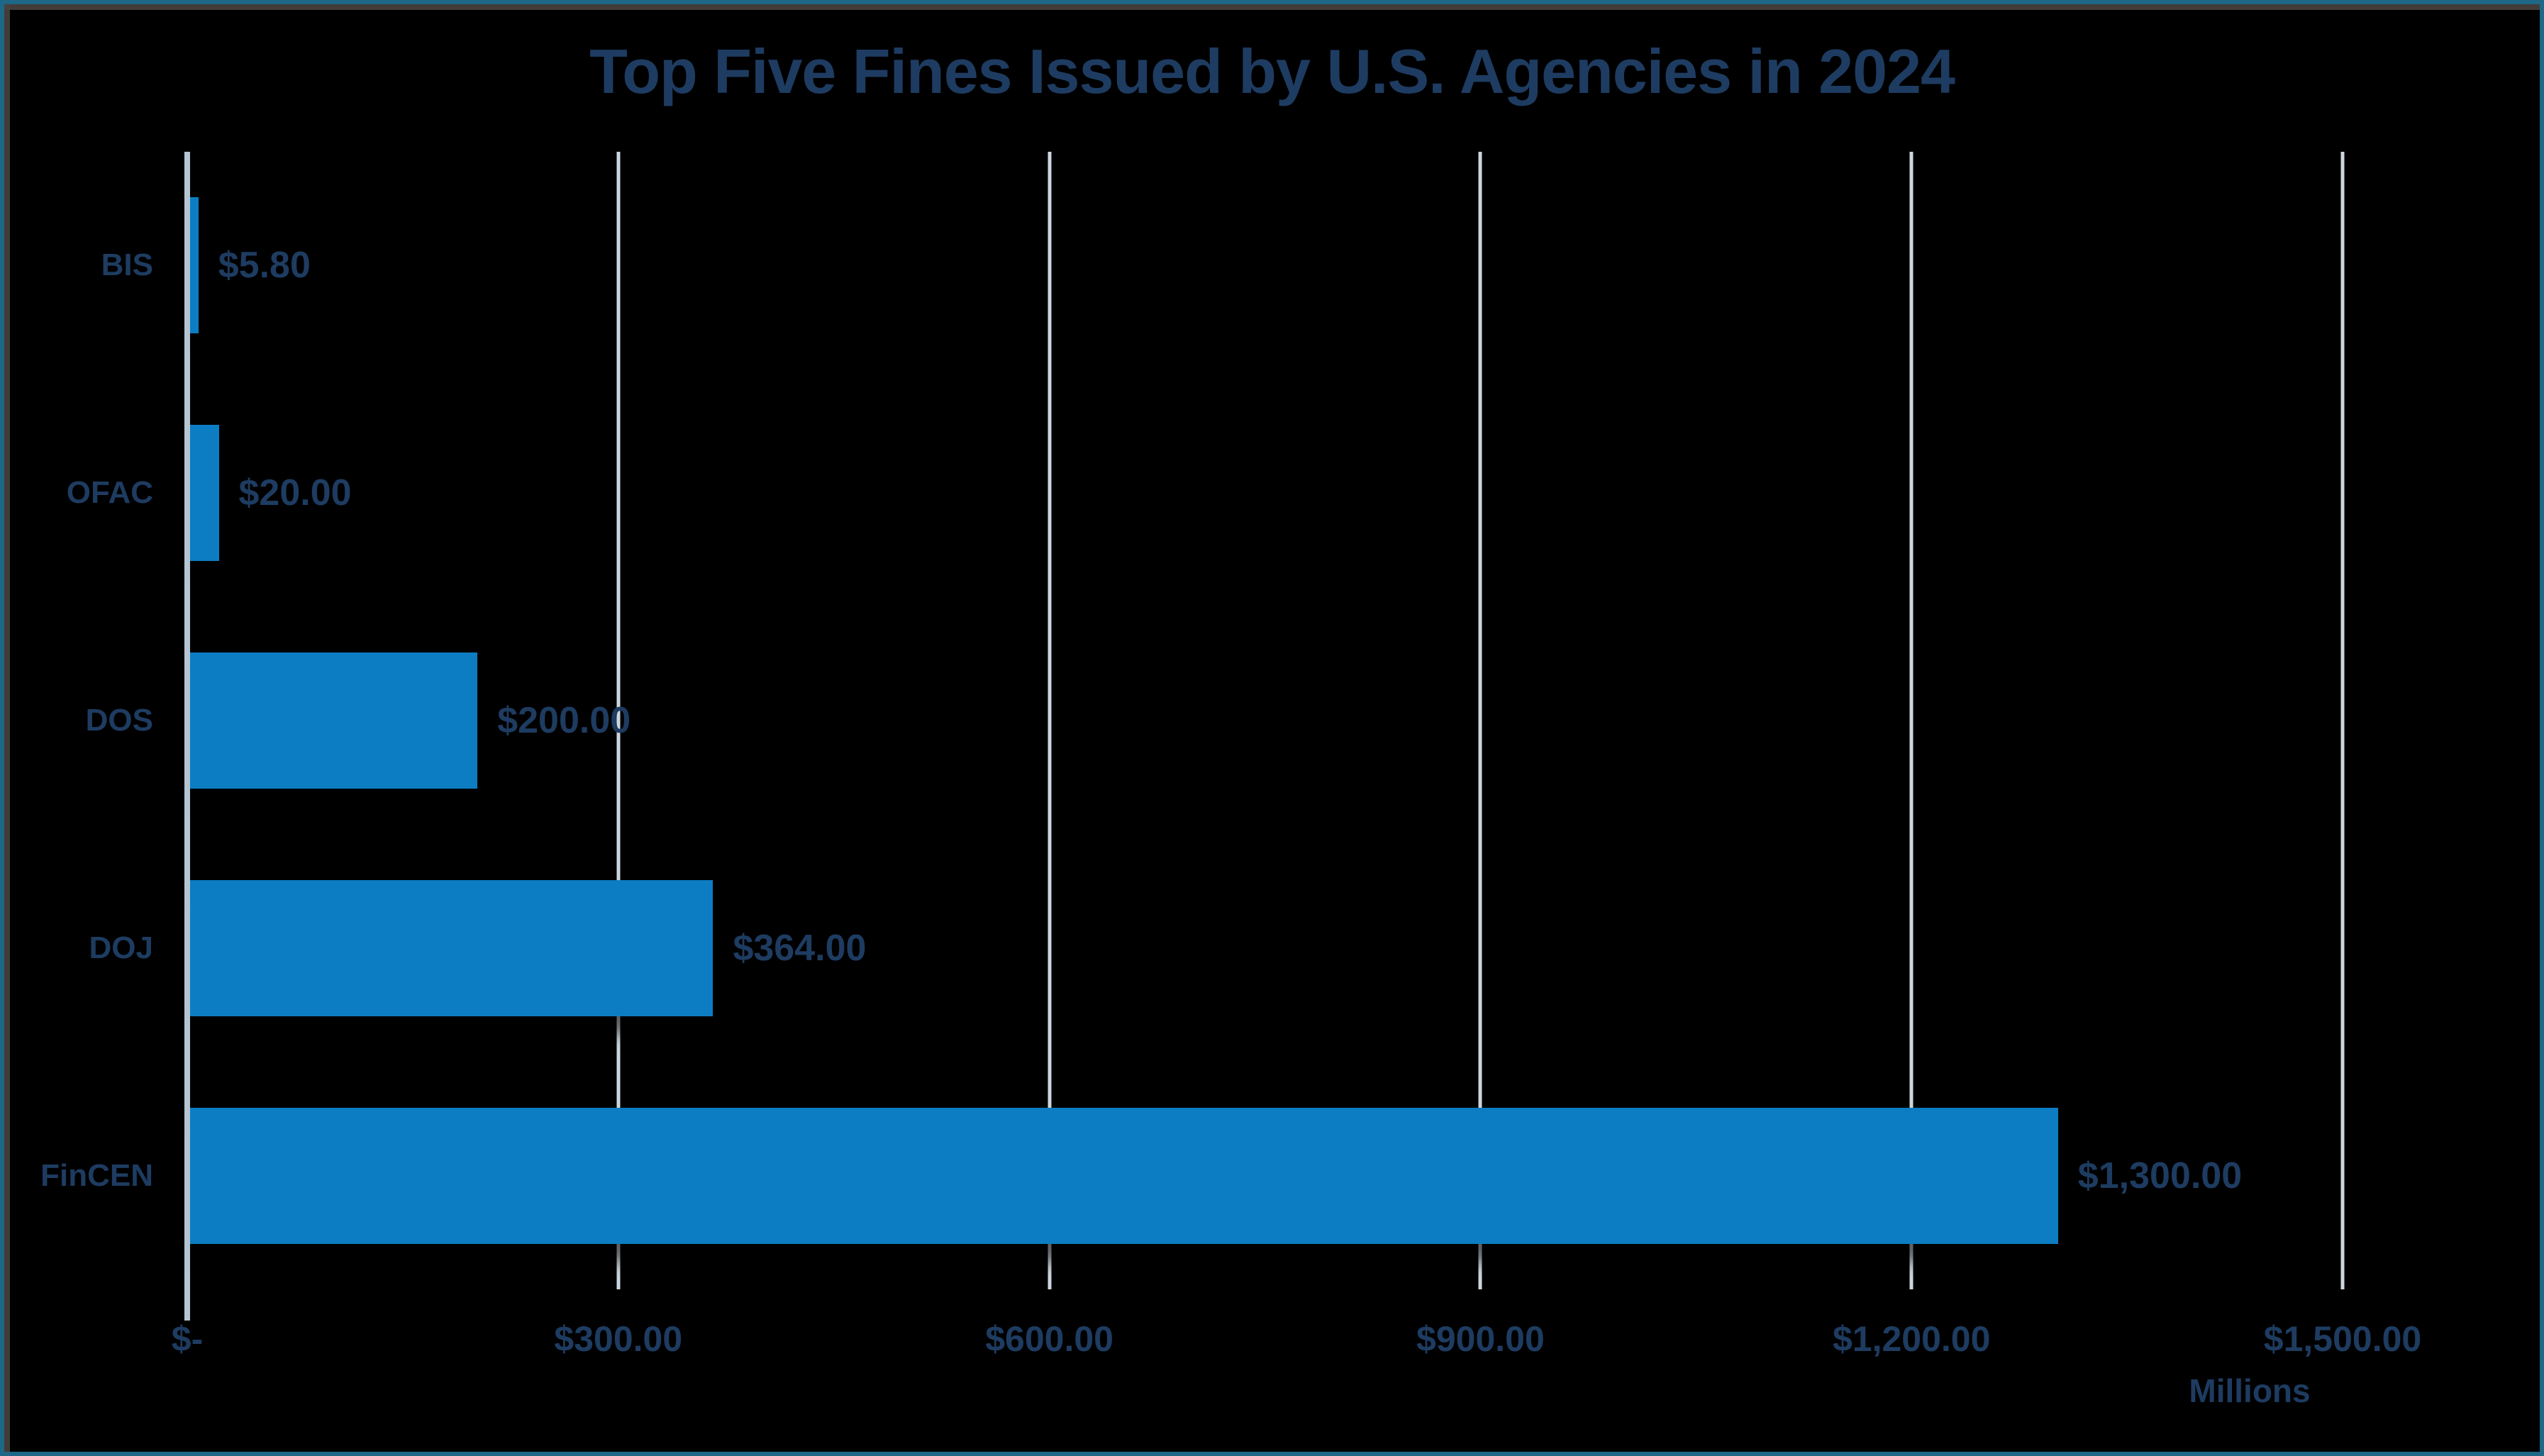 Image resolution: width=2544 pixels, height=1456 pixels. What do you see at coordinates (187, 1339) in the screenshot?
I see `x-tick-label: $-` at bounding box center [187, 1339].